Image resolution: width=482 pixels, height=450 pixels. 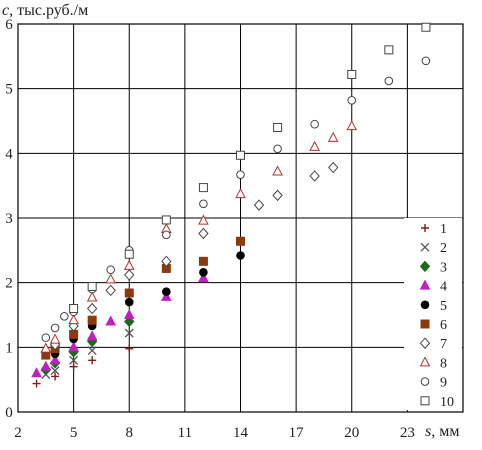 I want to click on legend-label-8: 8, so click(x=443, y=363).